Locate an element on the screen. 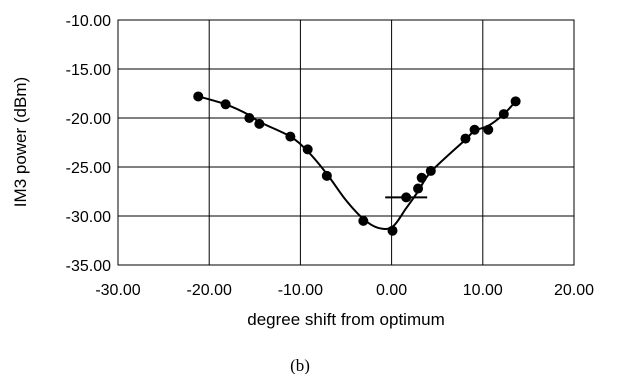 The image size is (618, 374). y-tick-label: -10.00 is located at coordinates (88, 21).